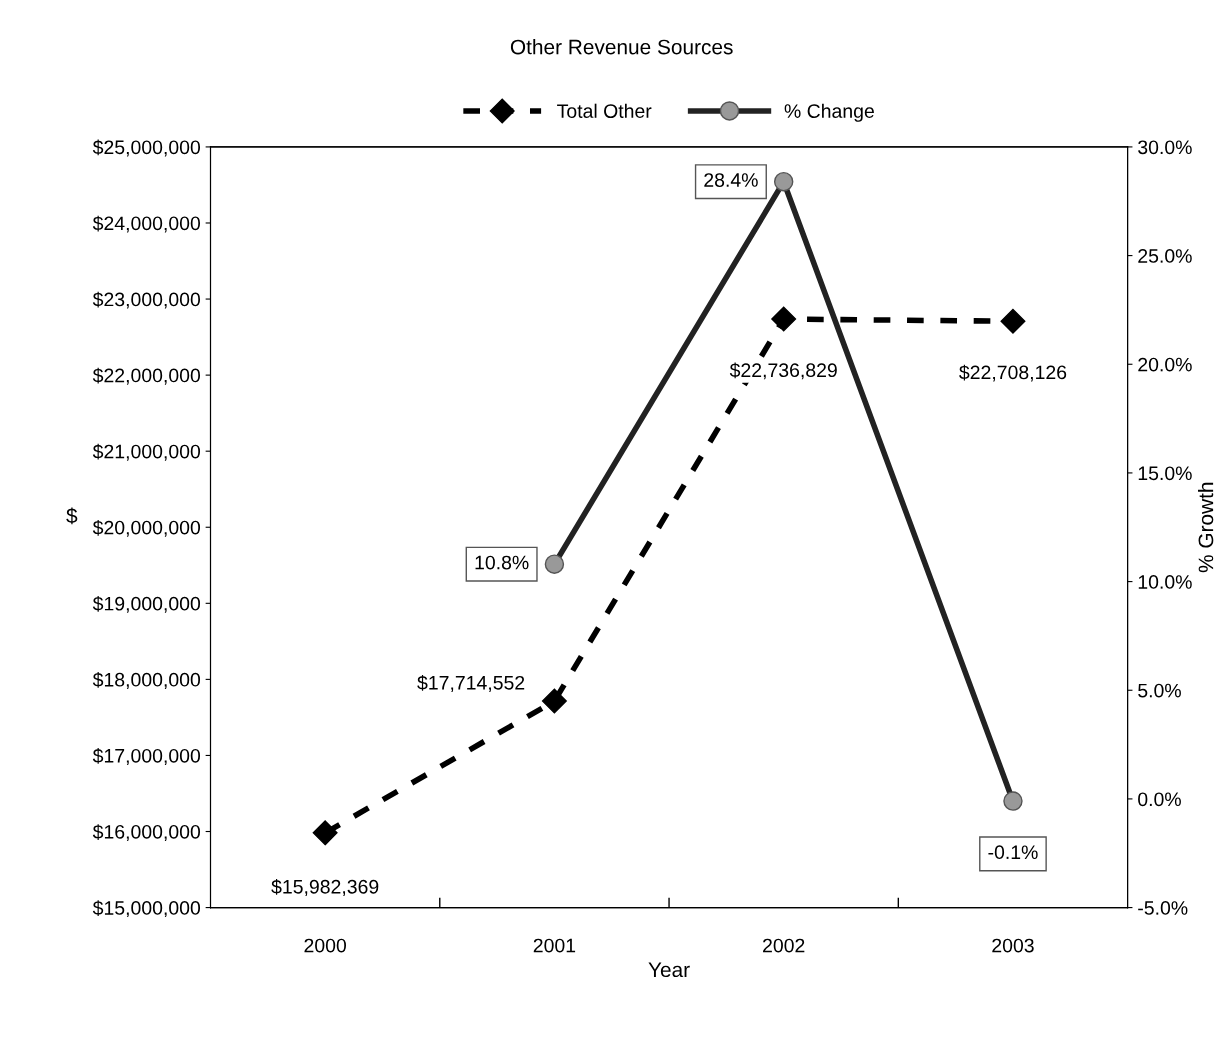  What do you see at coordinates (146, 680) in the screenshot?
I see `y-tick-label: $18,000,000` at bounding box center [146, 680].